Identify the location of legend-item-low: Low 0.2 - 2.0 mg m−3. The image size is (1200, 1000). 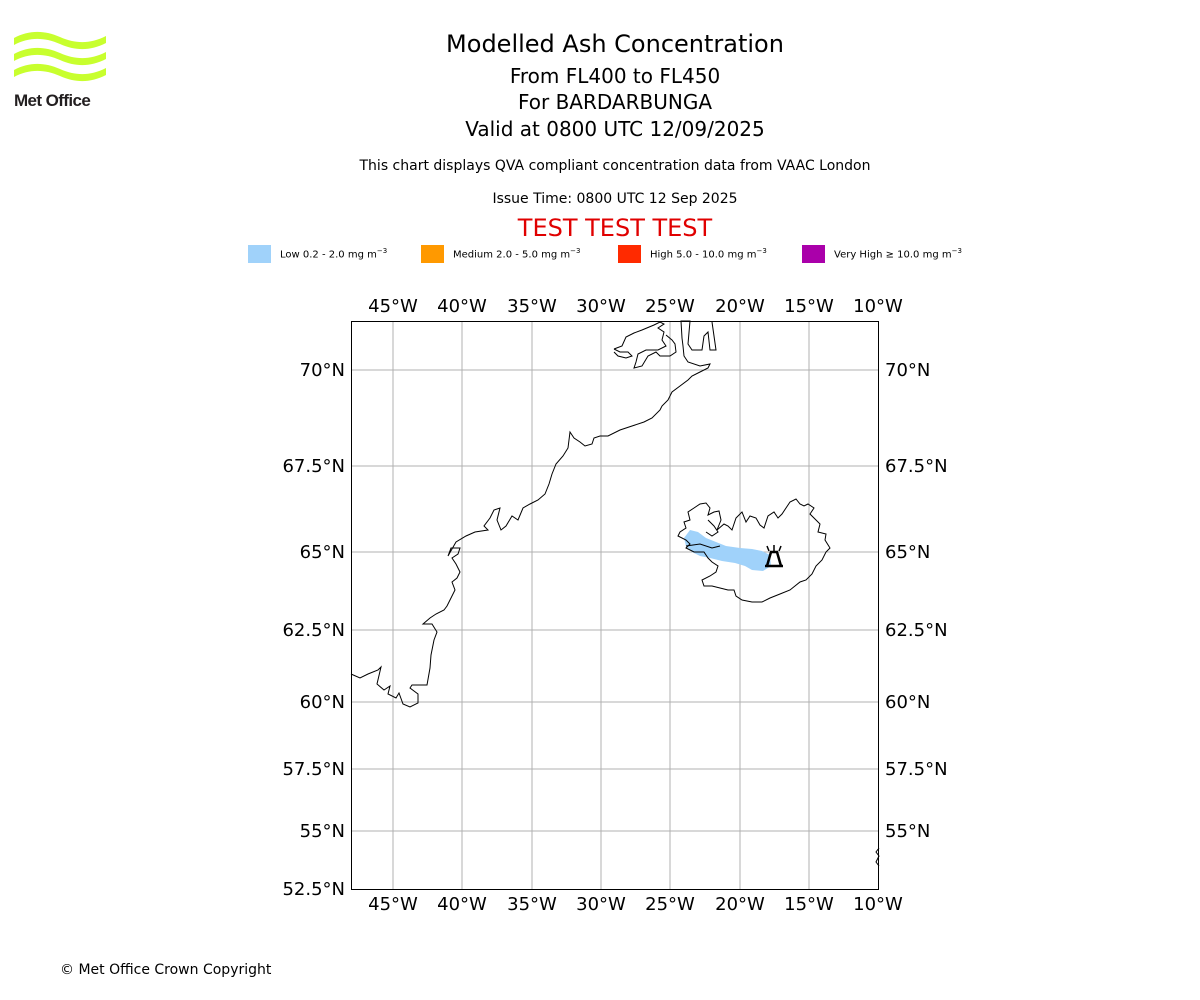
(317, 254).